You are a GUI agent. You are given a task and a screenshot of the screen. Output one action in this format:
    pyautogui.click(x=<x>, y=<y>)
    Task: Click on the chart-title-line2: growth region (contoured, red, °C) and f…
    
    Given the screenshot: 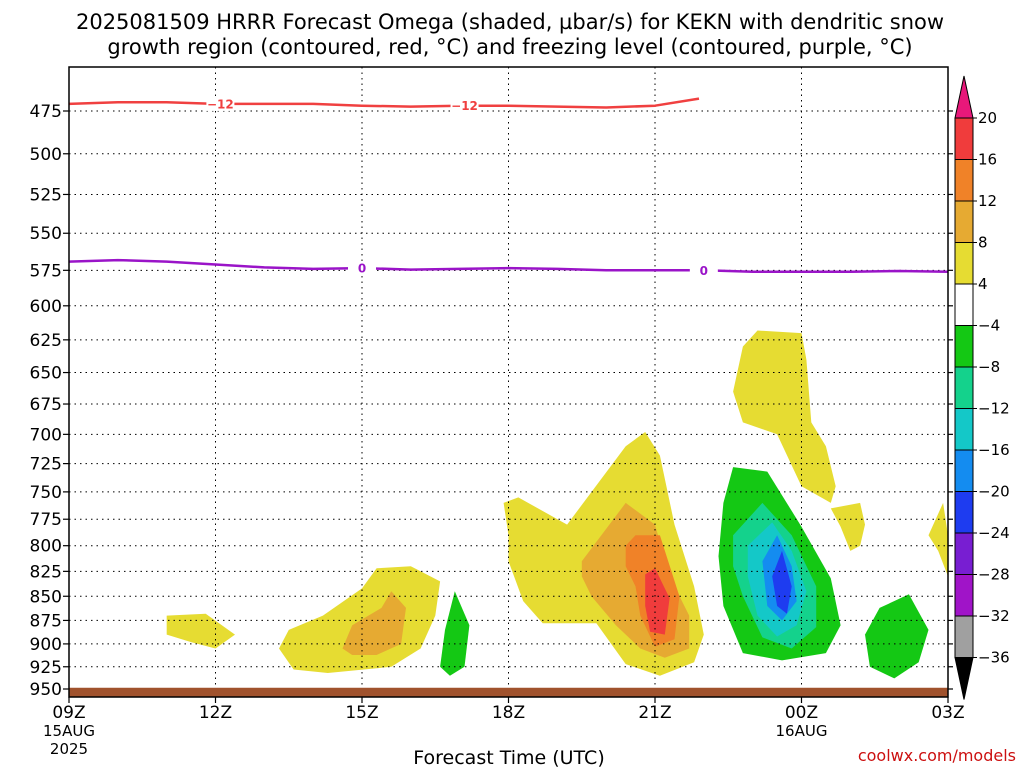 What is the action you would take?
    pyautogui.click(x=509, y=47)
    